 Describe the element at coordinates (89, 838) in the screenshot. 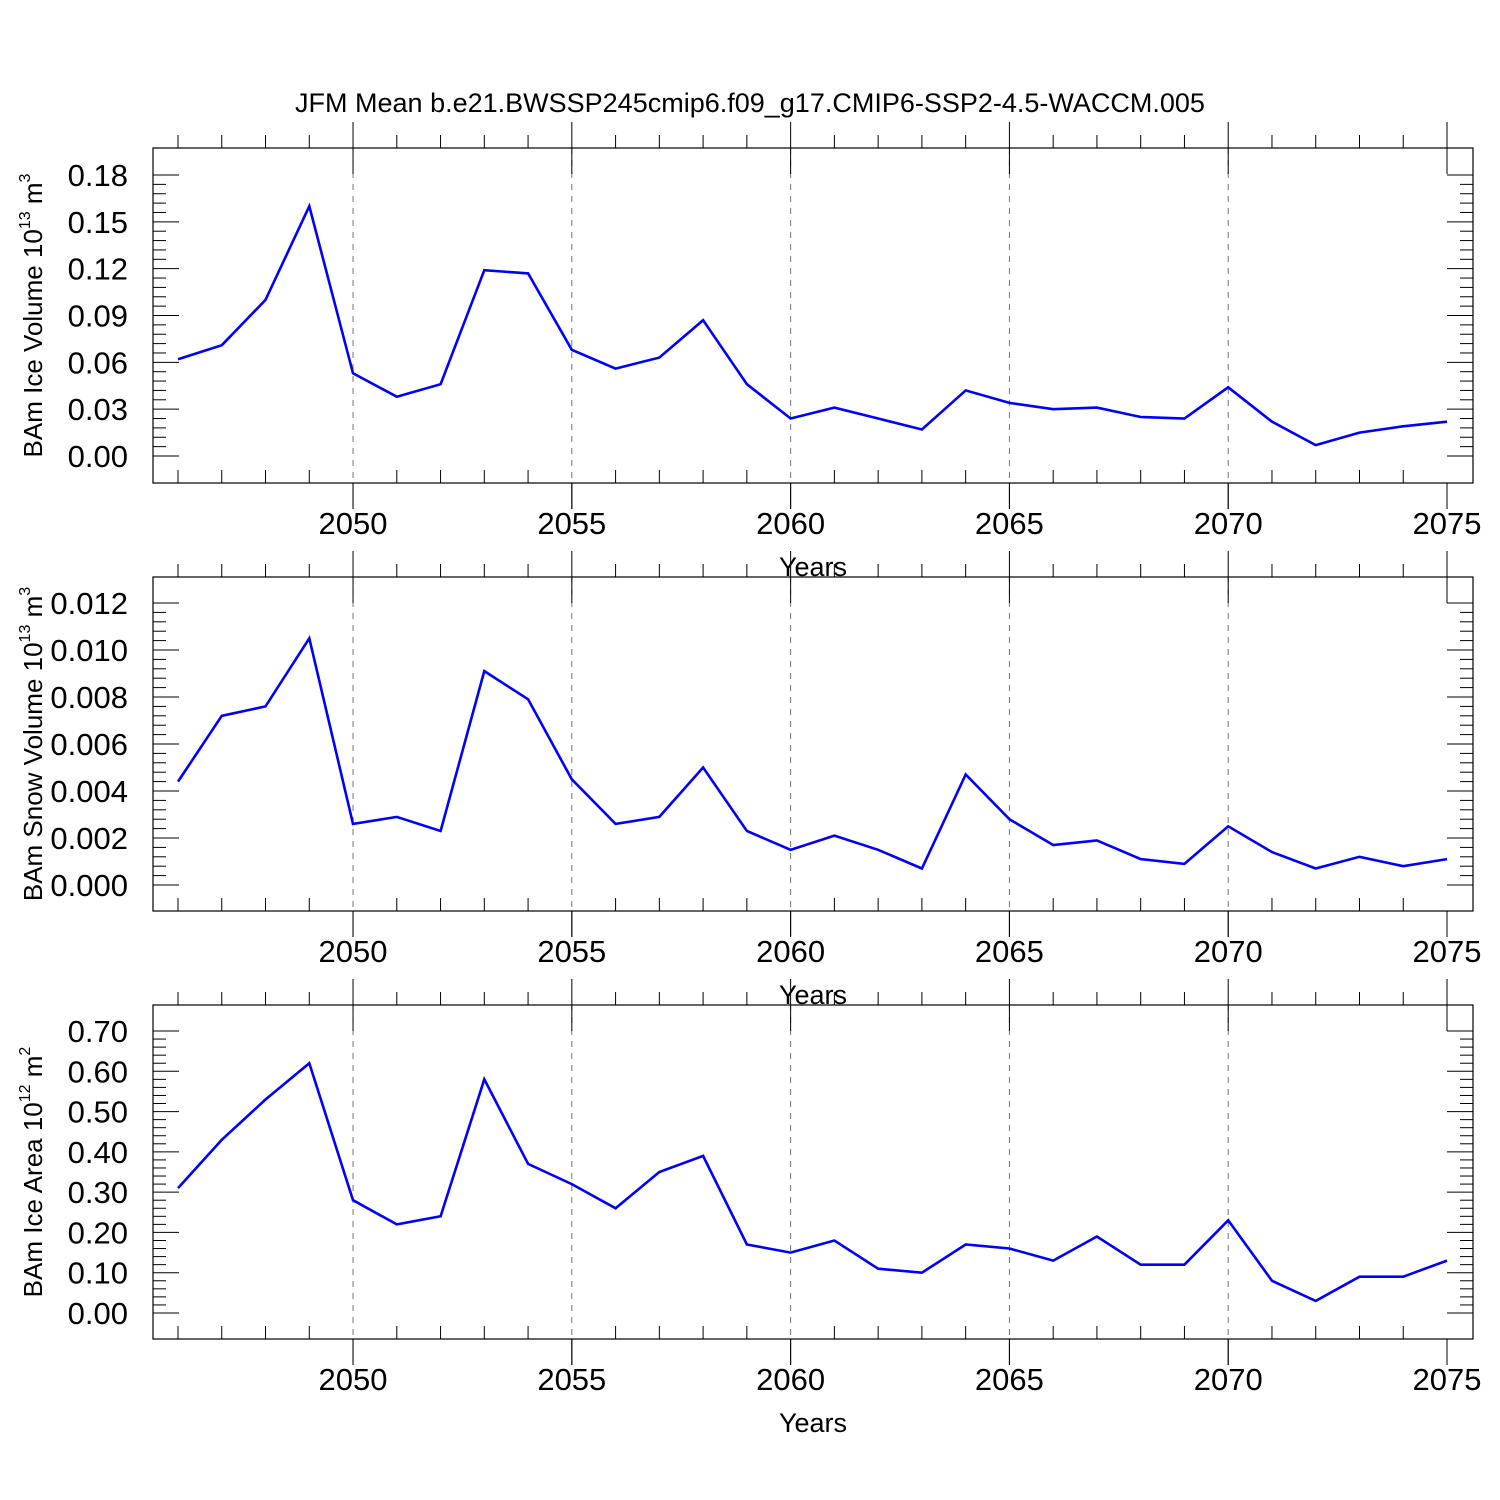

I see `y-tick-label: 0.002` at that location.